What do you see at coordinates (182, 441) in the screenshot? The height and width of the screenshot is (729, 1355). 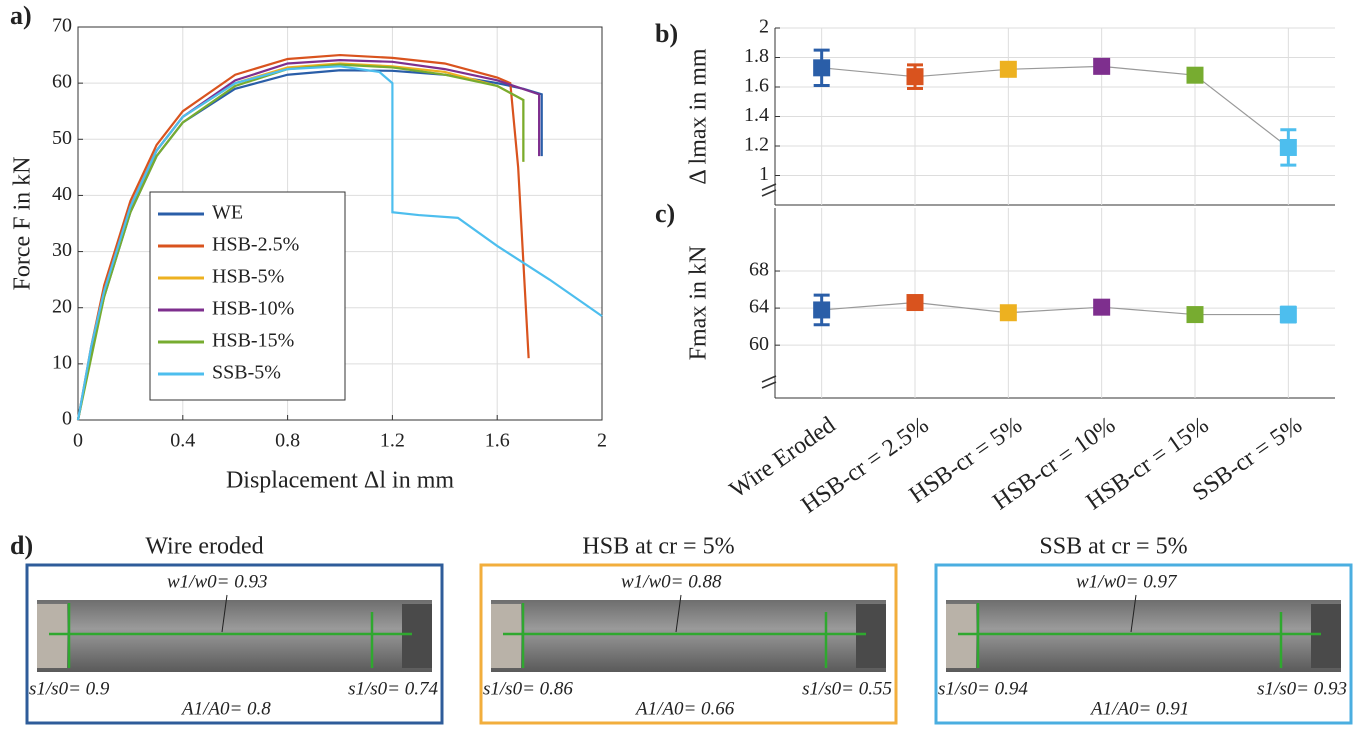 I see `x-tick-label: 0.4` at bounding box center [182, 441].